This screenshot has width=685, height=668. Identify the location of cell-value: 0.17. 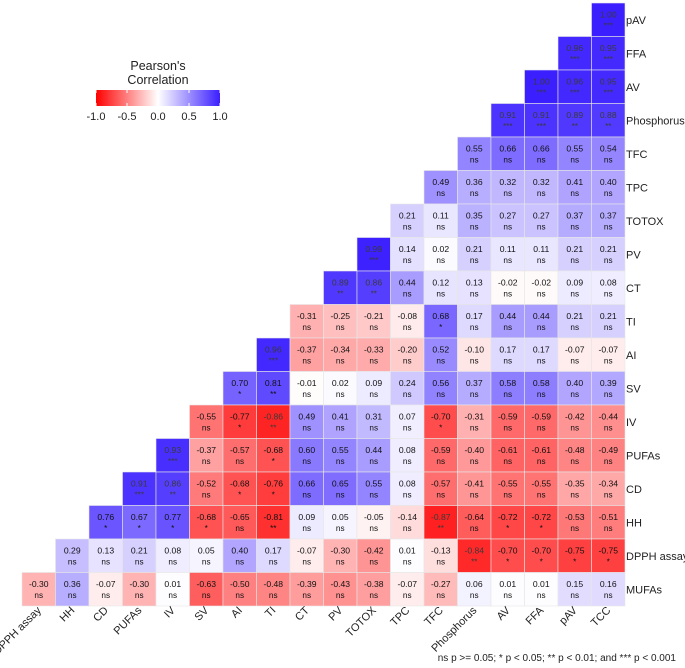
(541, 350).